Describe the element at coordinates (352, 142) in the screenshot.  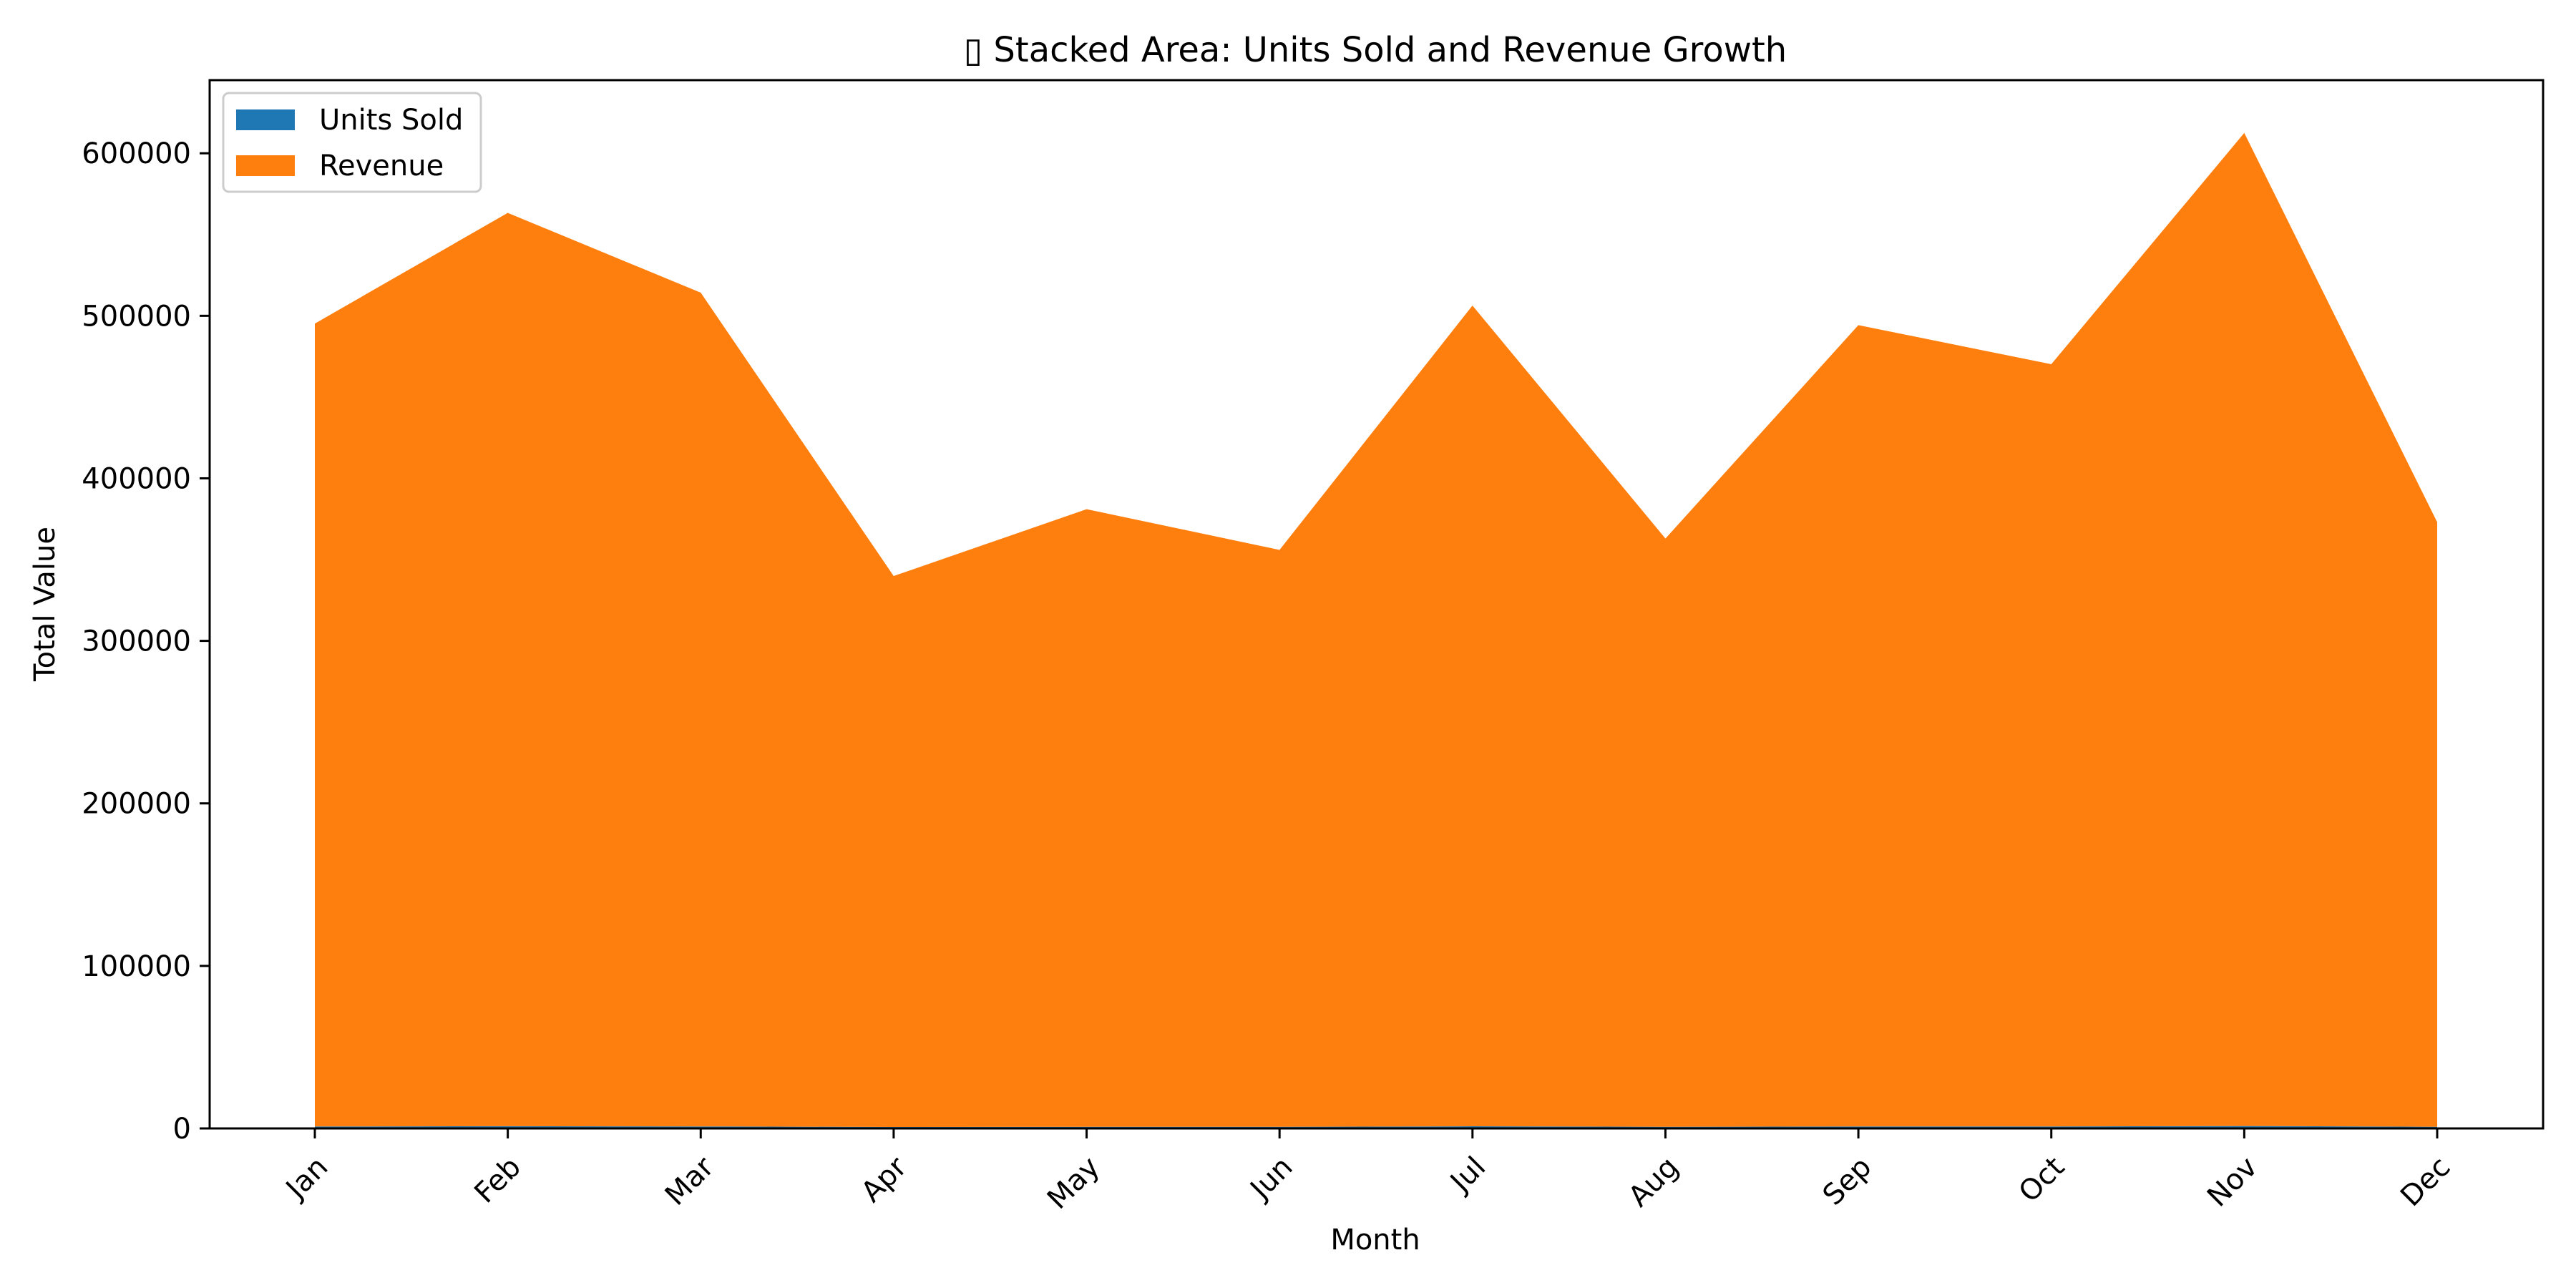
I see `legend: Units Sold Revenue` at that location.